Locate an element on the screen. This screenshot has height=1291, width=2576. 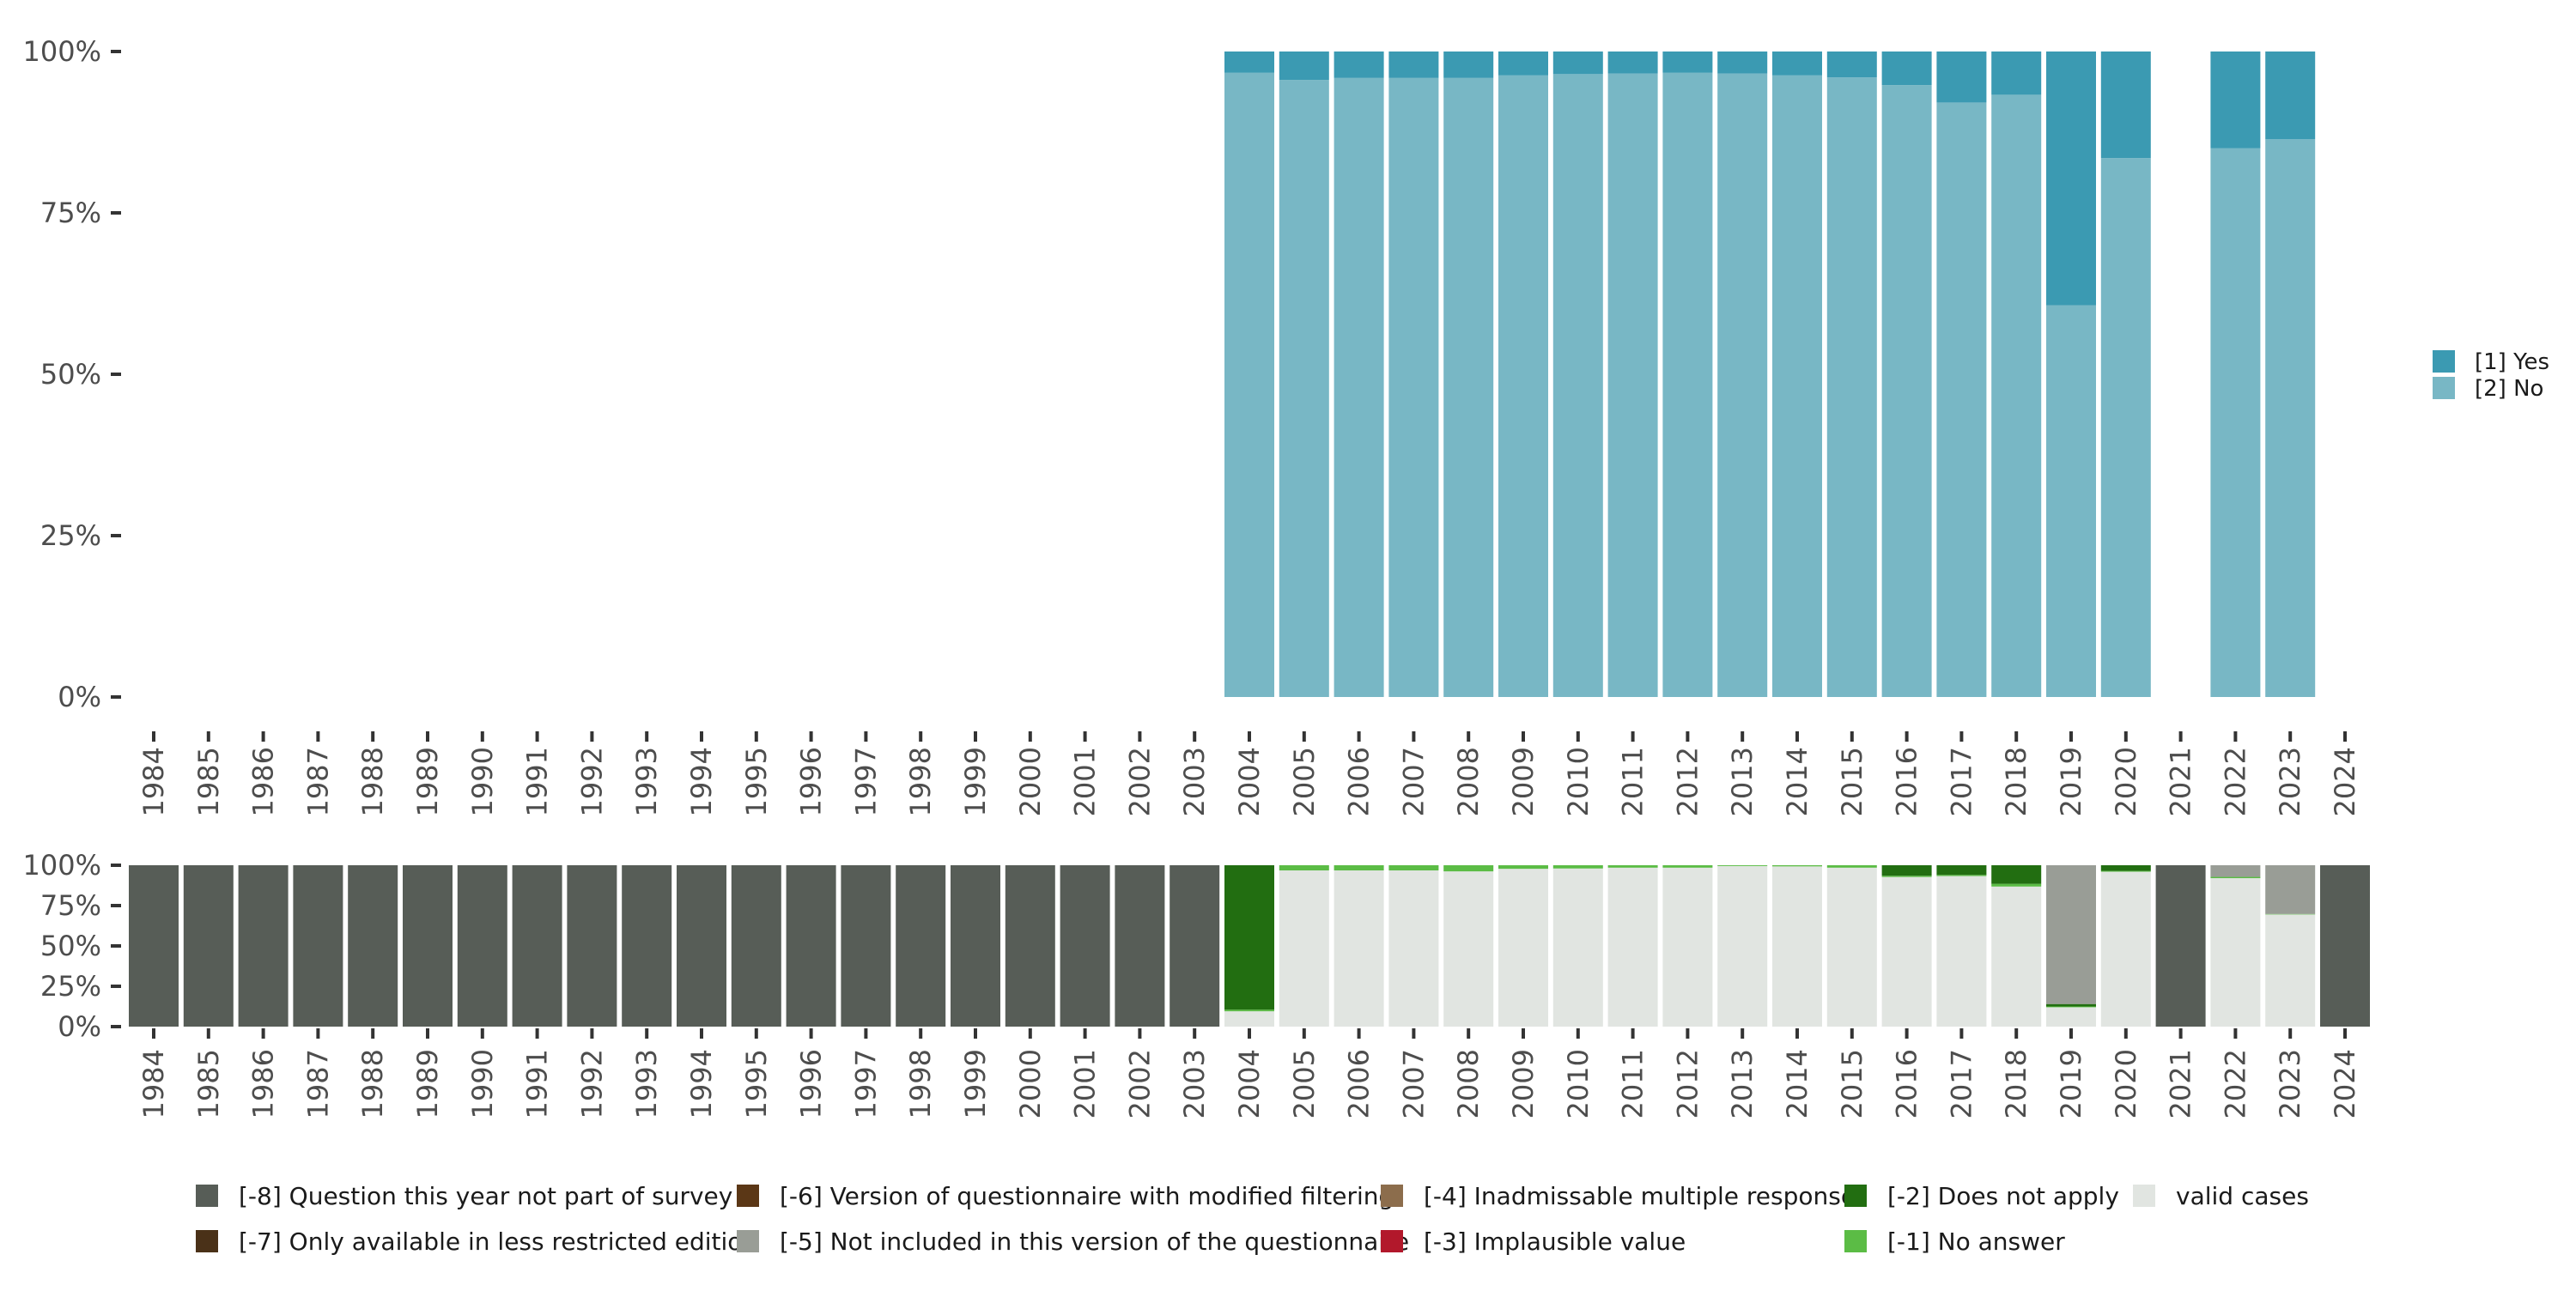
bottom-legend-key-6-version-of-questionnaire-with-modified-filtering is located at coordinates (748, 1196).